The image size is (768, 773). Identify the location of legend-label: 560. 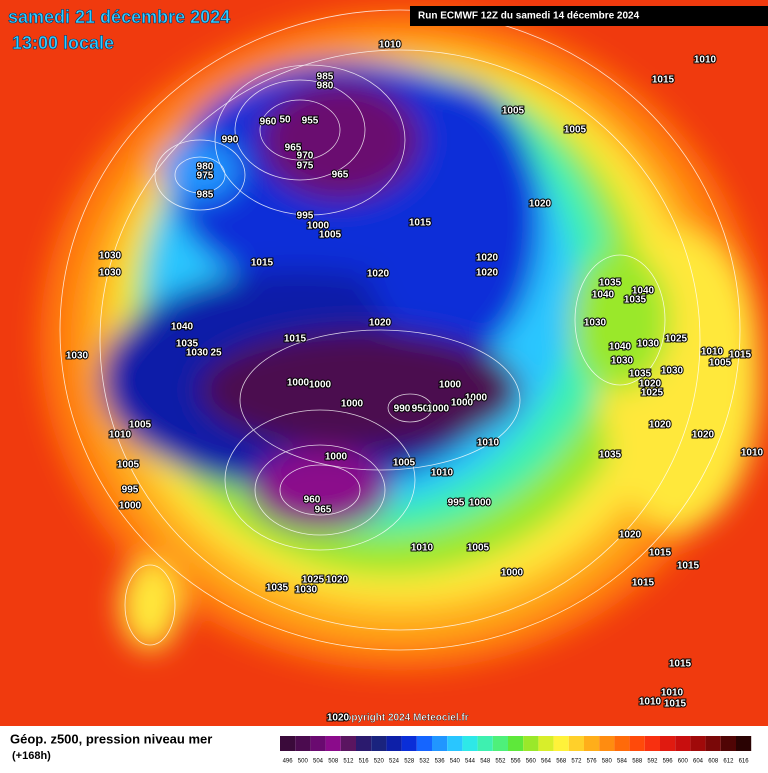
(531, 762).